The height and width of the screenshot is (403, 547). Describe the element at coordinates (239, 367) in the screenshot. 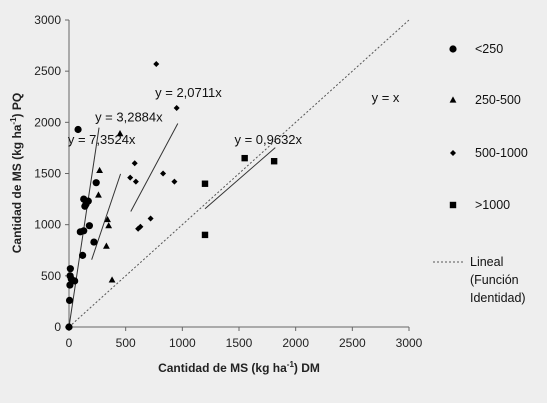

I see `x-axis-title: Cantidad de MS (kg ha-1) DM` at that location.